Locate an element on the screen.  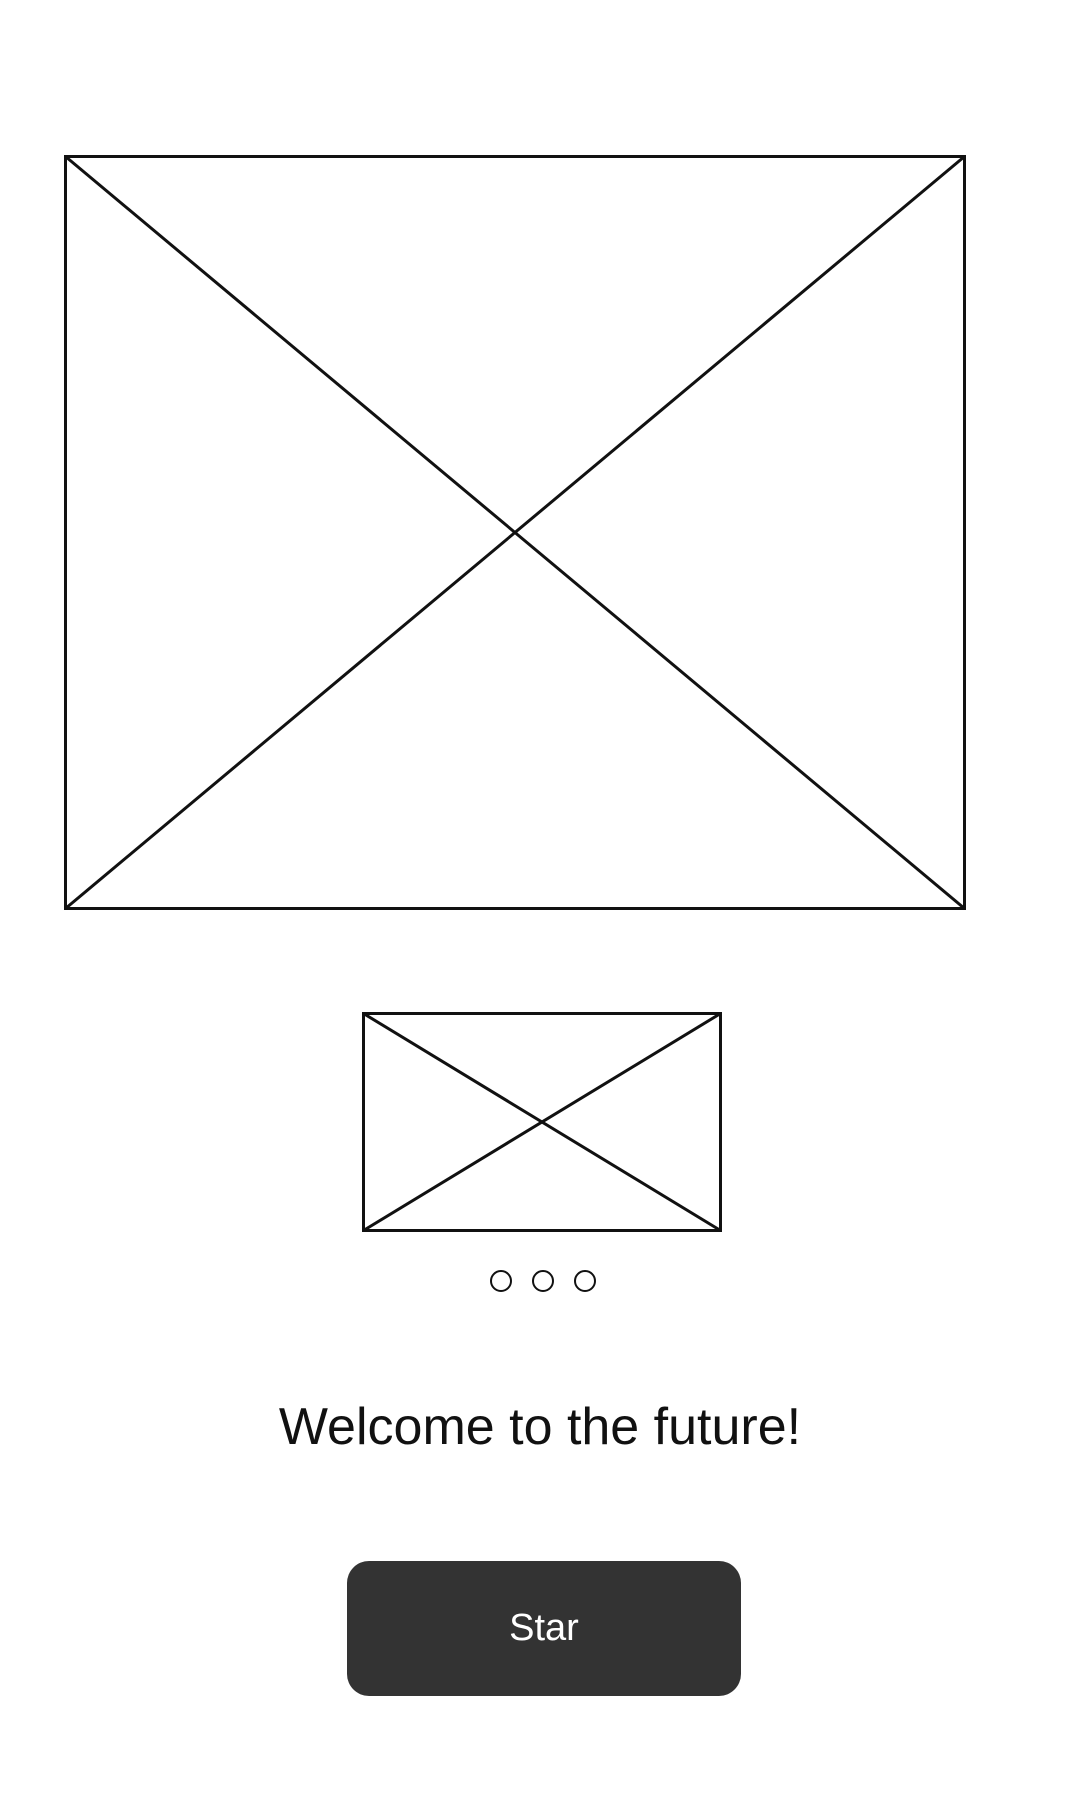
carousel-page-indicator is located at coordinates (543, 1281).